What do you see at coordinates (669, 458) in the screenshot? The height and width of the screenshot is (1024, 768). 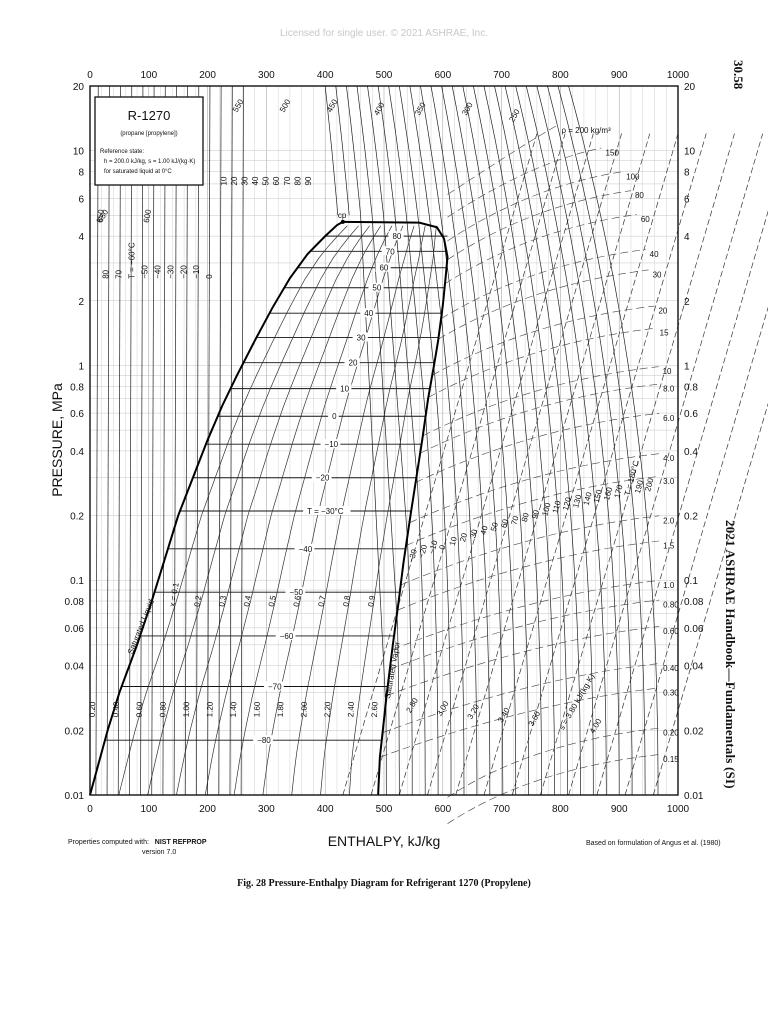 I see `density-label: 4.0` at bounding box center [669, 458].